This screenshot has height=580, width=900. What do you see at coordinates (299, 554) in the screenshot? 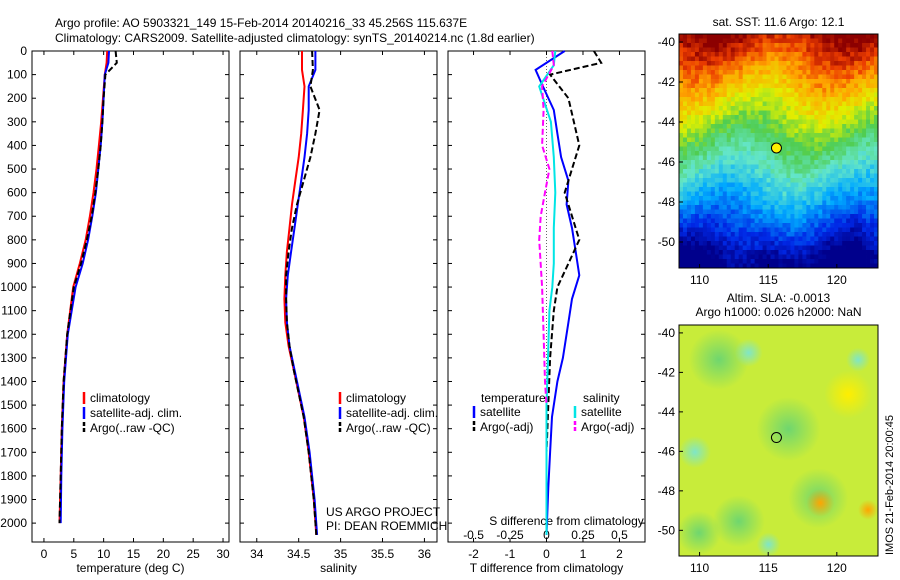
I see `x-tick-label: 34.5` at bounding box center [299, 554].